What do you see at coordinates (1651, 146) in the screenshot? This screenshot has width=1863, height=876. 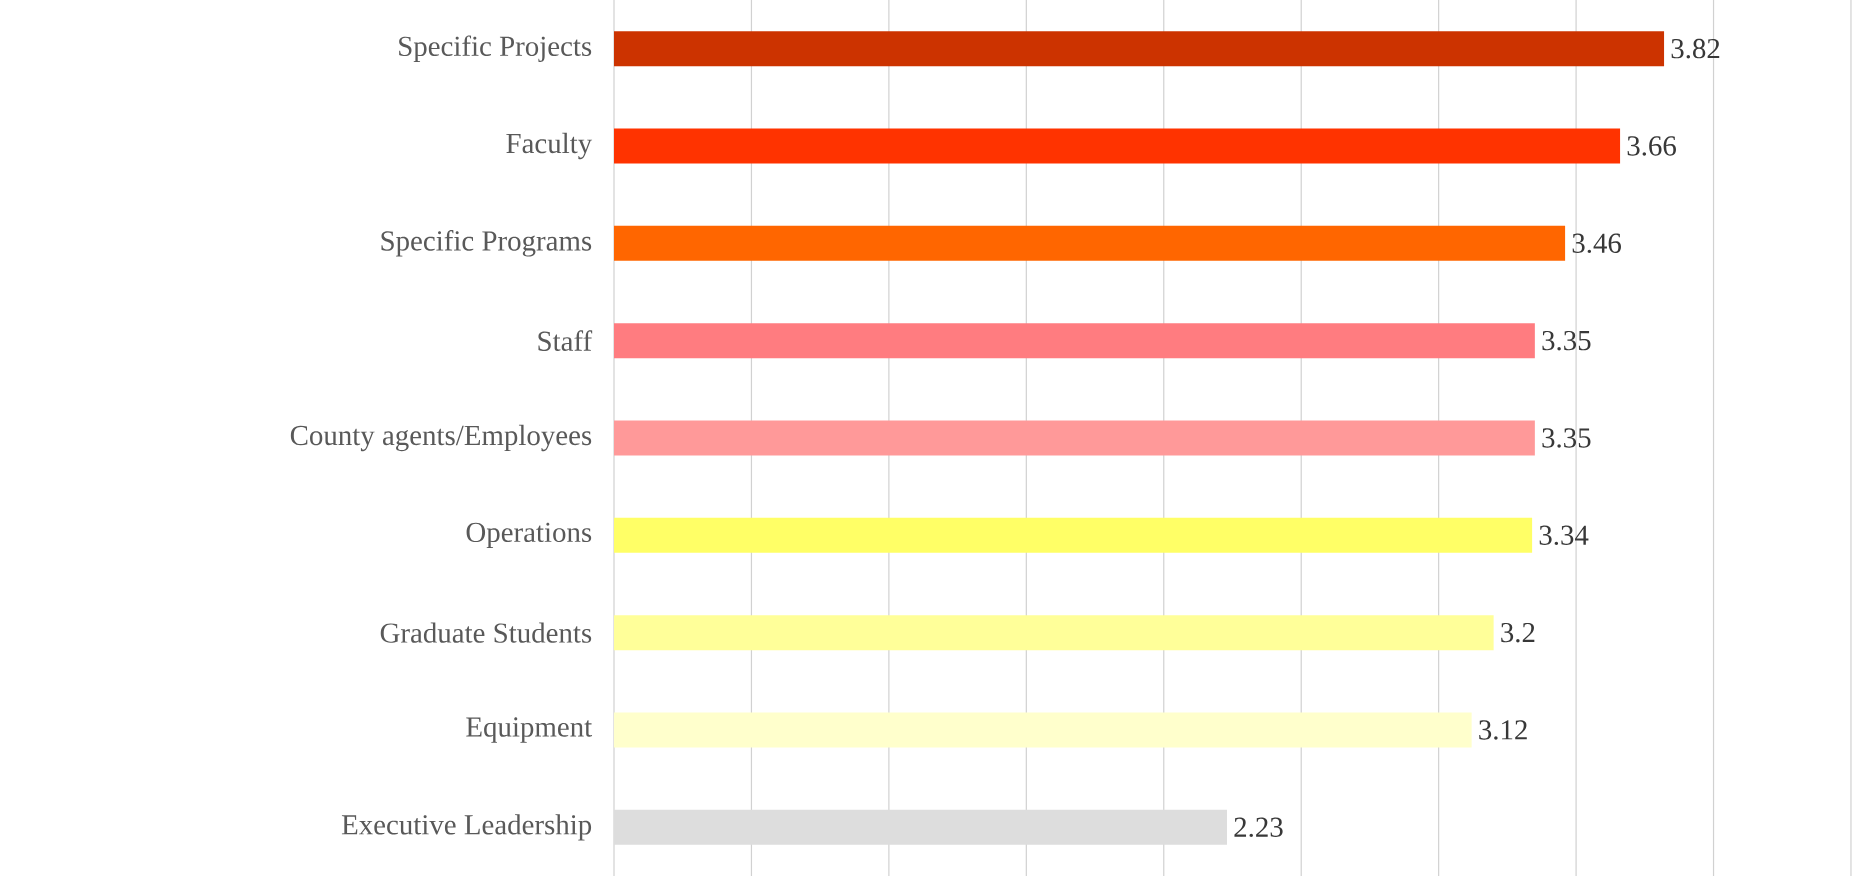 I see `data-label: 3.66` at bounding box center [1651, 146].